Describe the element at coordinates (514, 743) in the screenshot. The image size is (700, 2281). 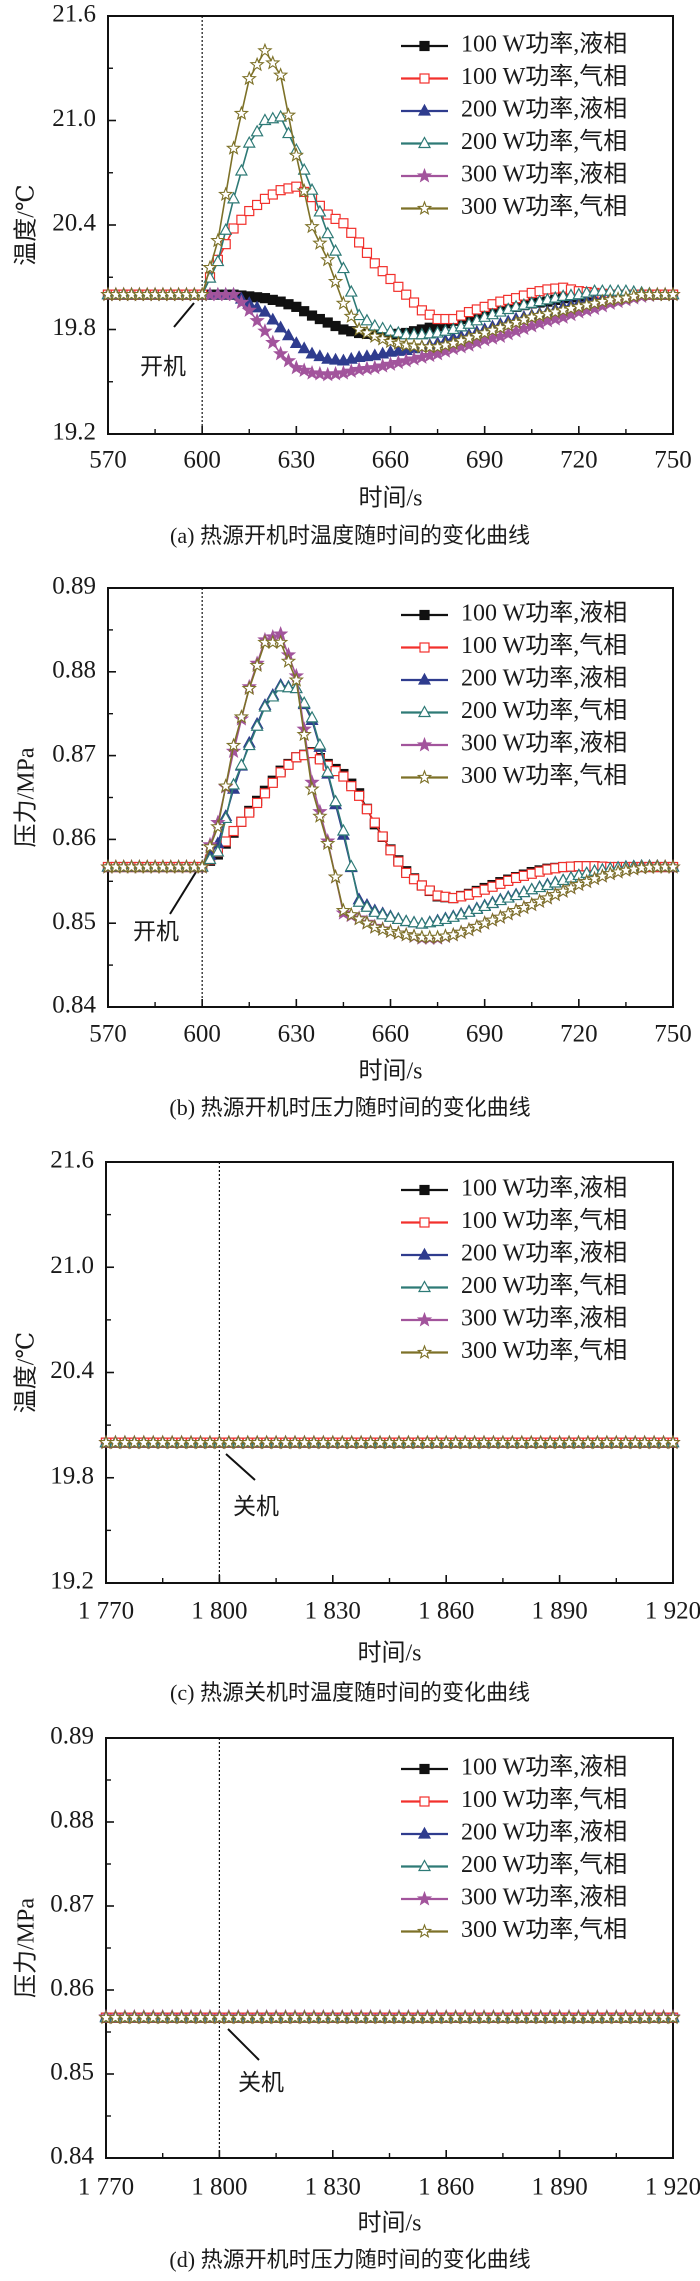
I see `legend-entry: 300 W功率,液相` at that location.